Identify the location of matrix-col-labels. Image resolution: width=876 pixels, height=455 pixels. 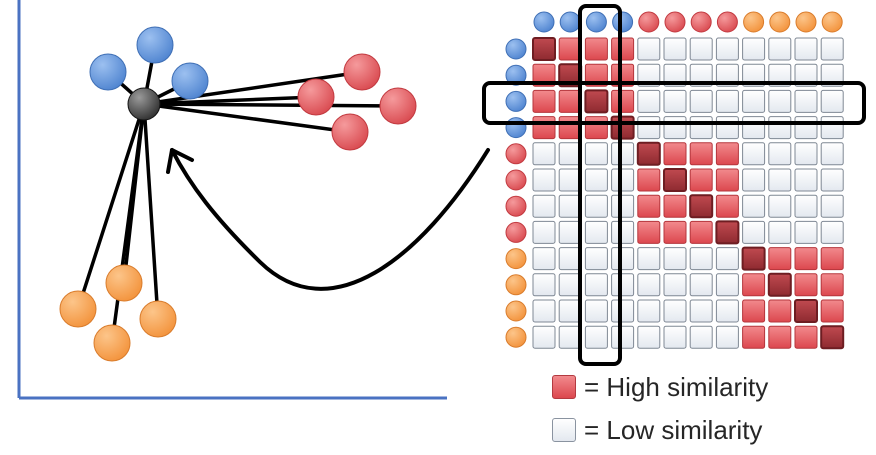
(688, 22).